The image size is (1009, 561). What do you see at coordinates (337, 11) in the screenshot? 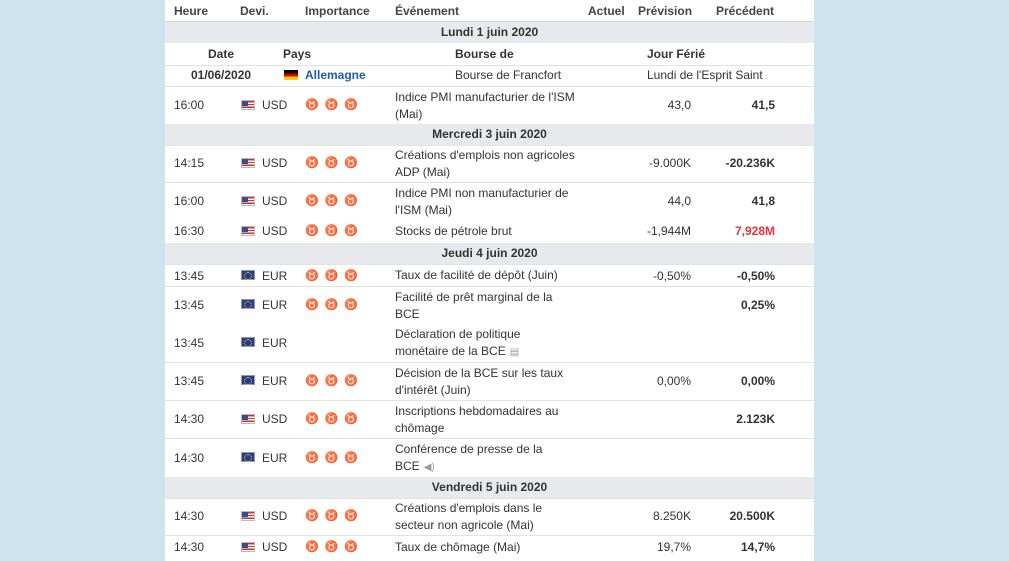
I see `col-importance: Importance` at bounding box center [337, 11].